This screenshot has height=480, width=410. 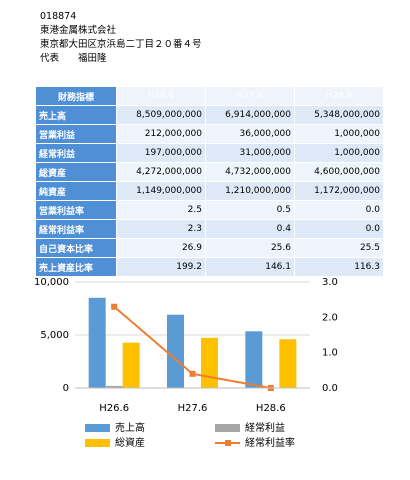 I want to click on row: 営業利益 212,000,000 36,000,000 1,000,000, so click(x=209, y=134).